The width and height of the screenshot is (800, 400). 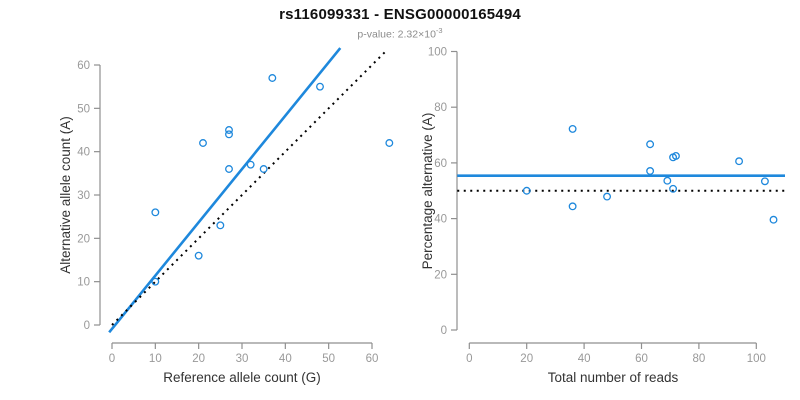 What do you see at coordinates (756, 359) in the screenshot?
I see `x-tick-label: 100` at bounding box center [756, 359].